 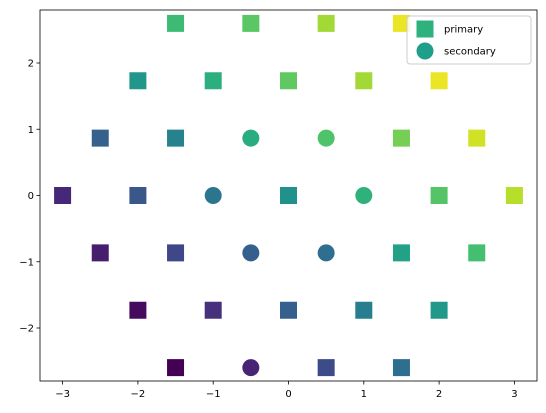 I want to click on y-tick-label: −2, so click(x=26, y=329).